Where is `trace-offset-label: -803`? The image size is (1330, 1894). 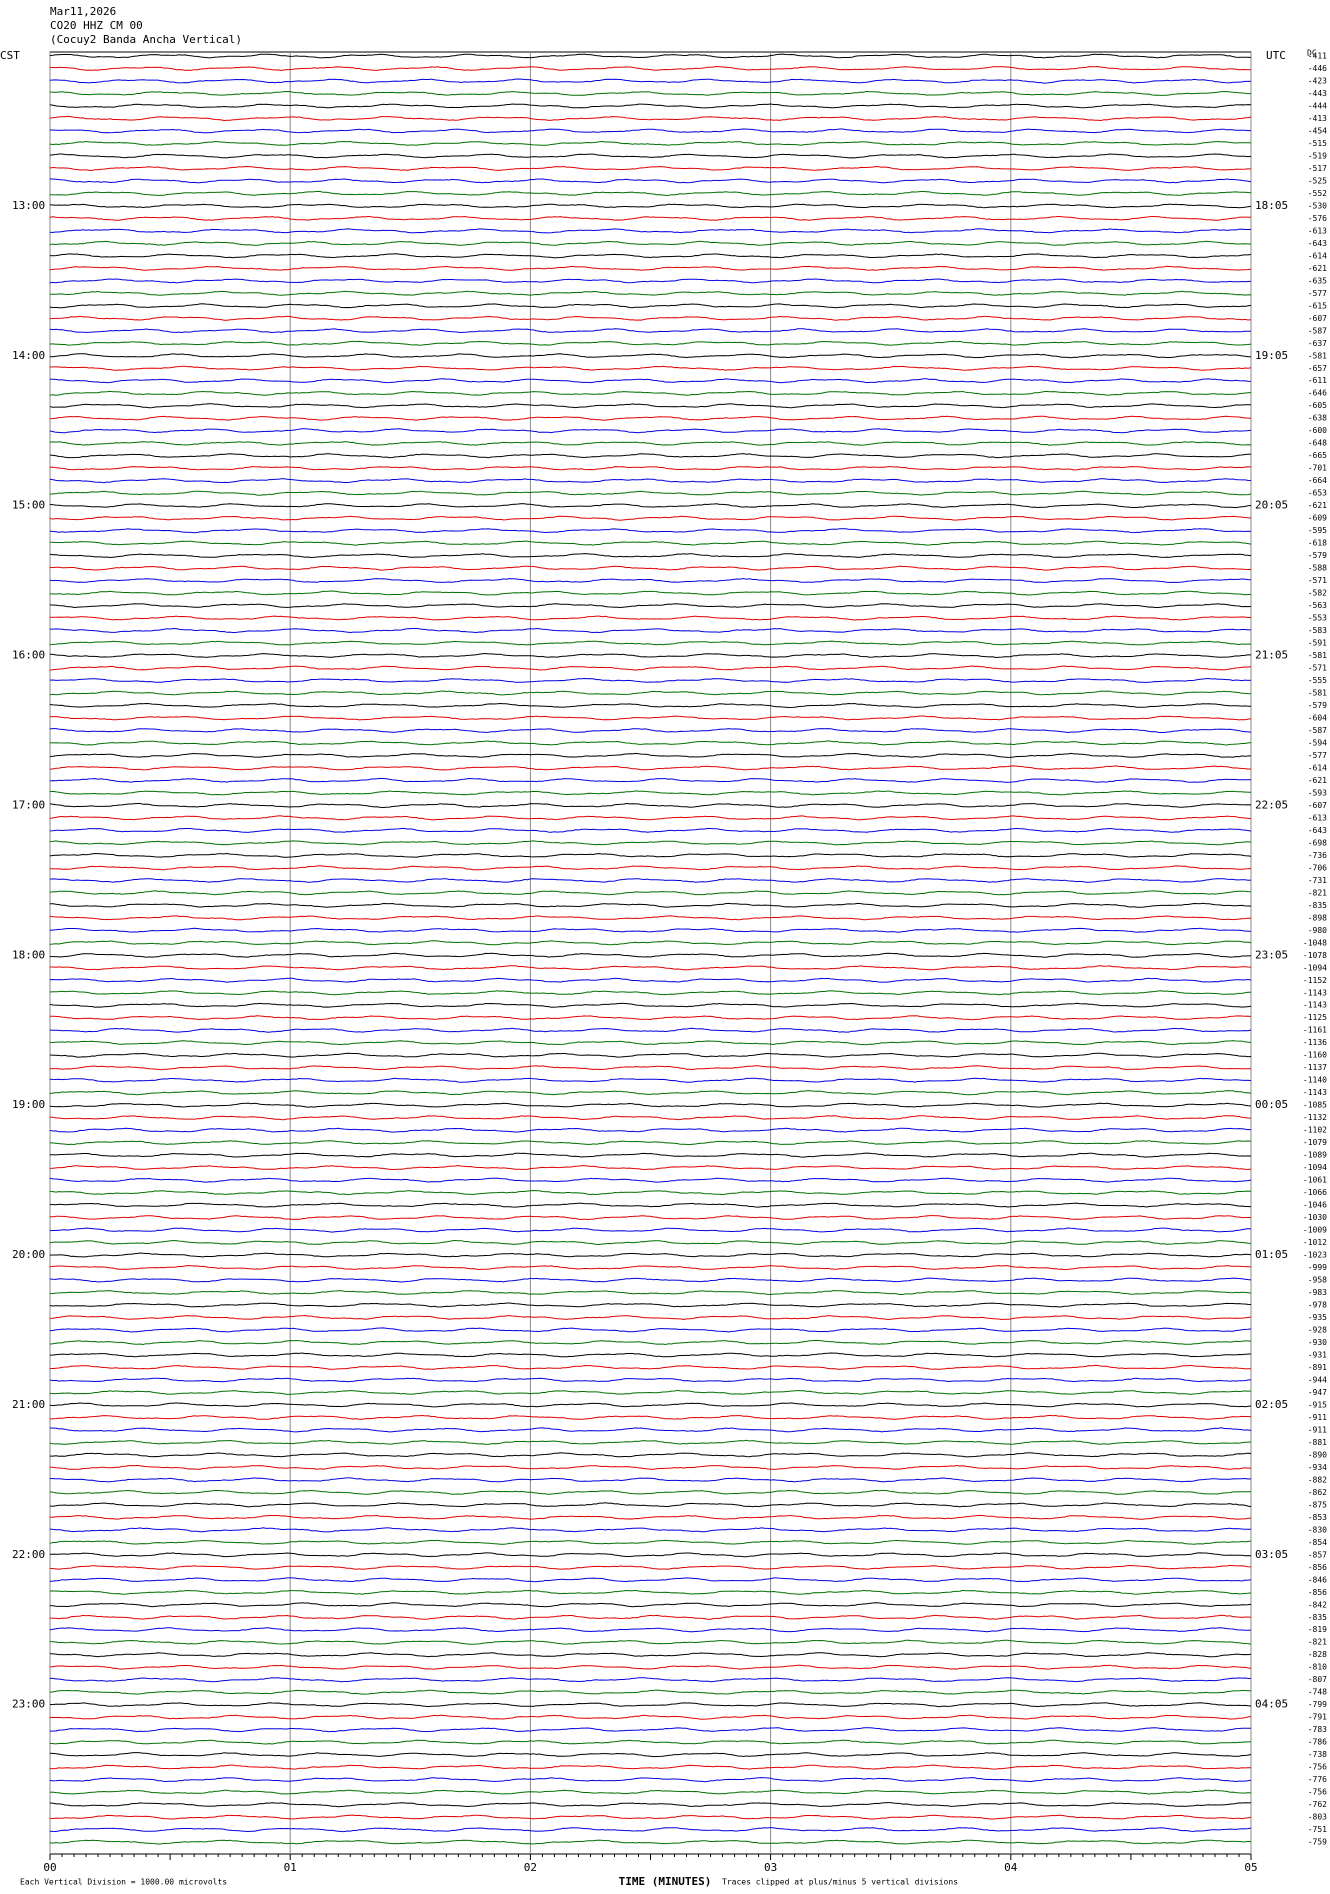
trace-offset-label: -803 is located at coordinates (1317, 1817).